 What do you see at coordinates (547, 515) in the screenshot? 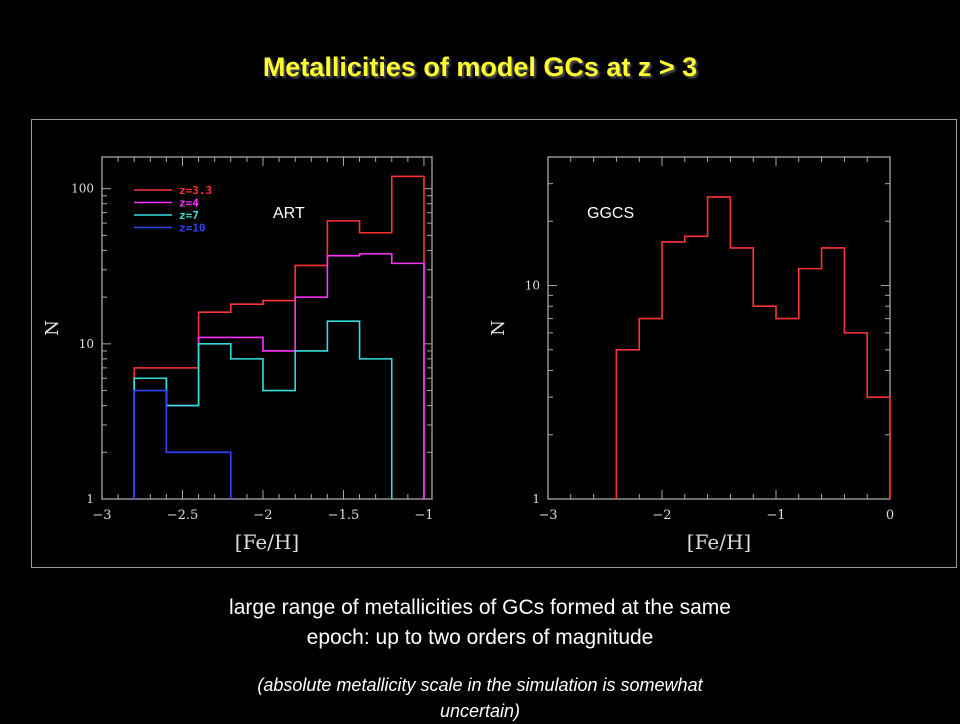
I see `chart-1-xtick-label: −3` at bounding box center [547, 515].